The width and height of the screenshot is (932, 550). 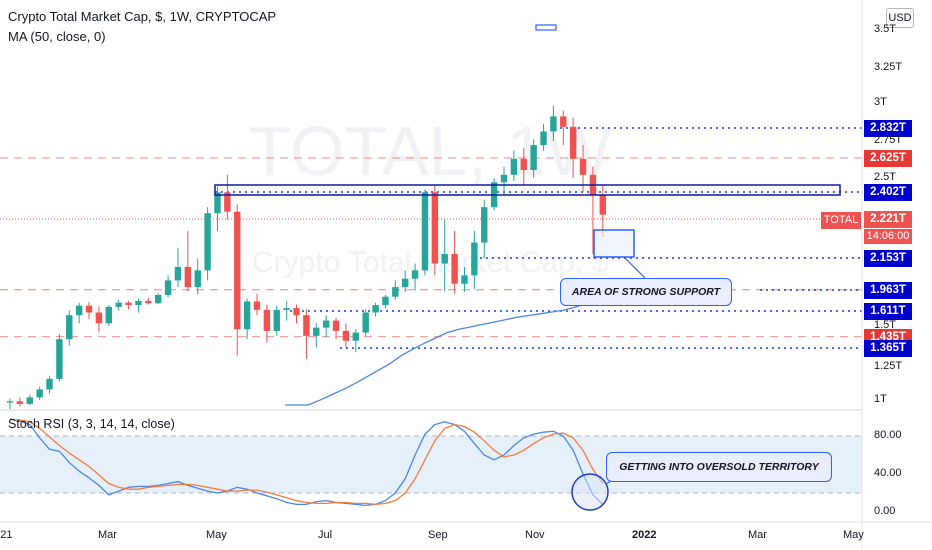 I want to click on oversold-circle, so click(x=590, y=492).